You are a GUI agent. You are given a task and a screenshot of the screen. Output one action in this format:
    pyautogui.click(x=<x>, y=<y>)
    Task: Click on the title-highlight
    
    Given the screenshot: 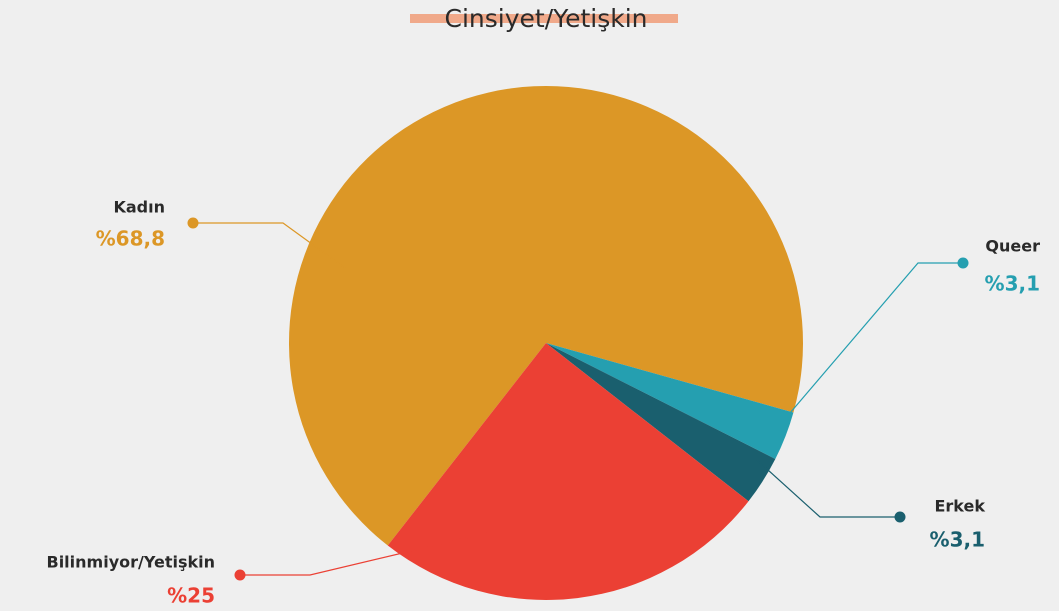 What is the action you would take?
    pyautogui.click(x=544, y=18)
    